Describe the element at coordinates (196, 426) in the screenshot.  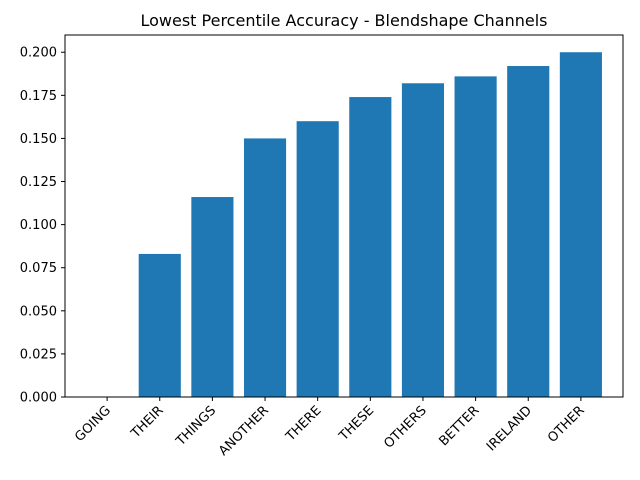
I see `x-tick-label: THINGS` at that location.